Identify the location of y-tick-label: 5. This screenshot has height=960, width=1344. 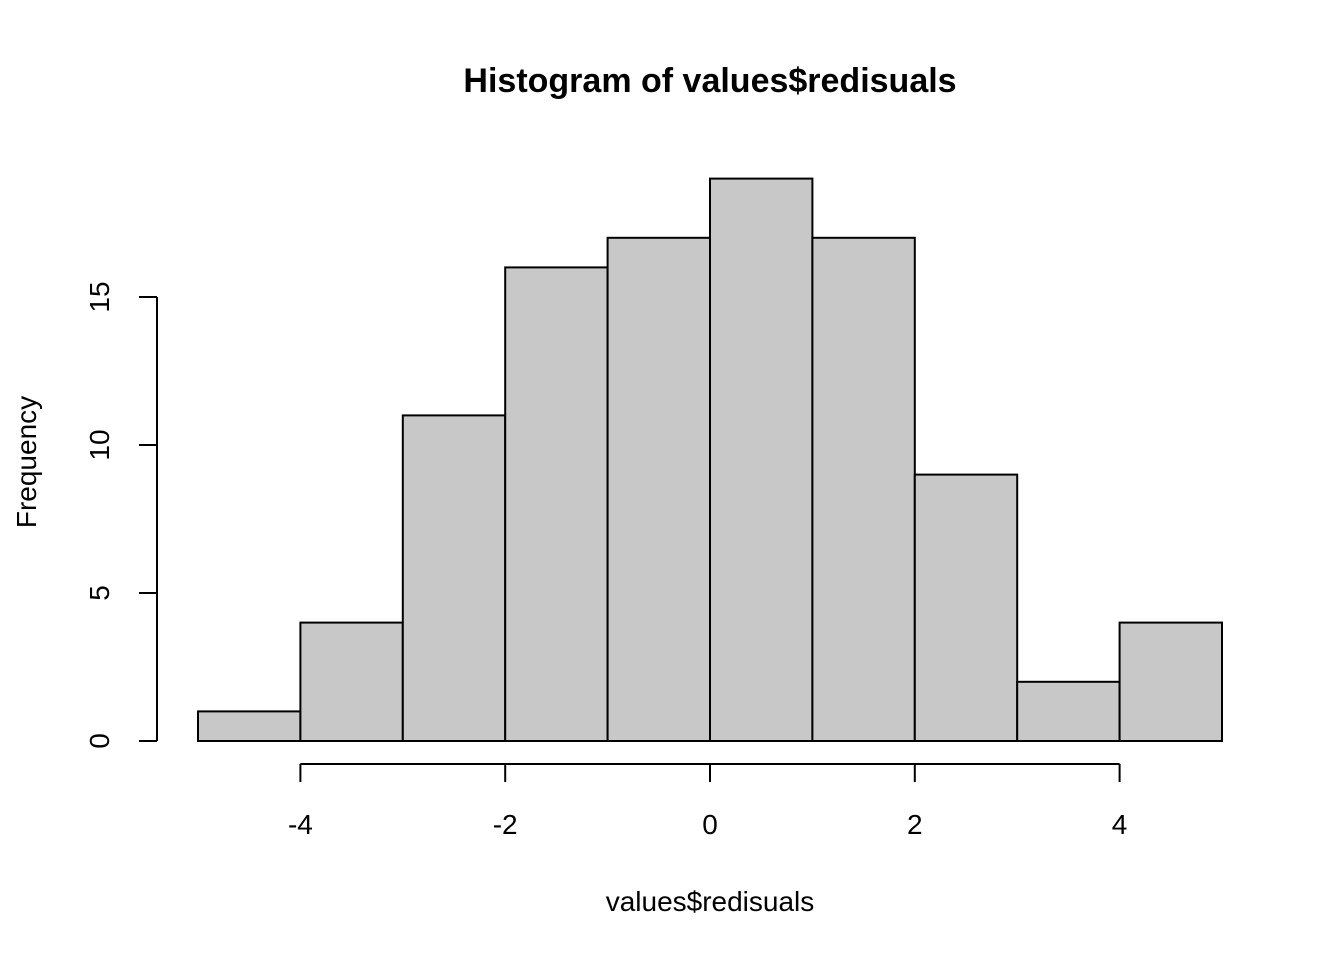
(99, 593).